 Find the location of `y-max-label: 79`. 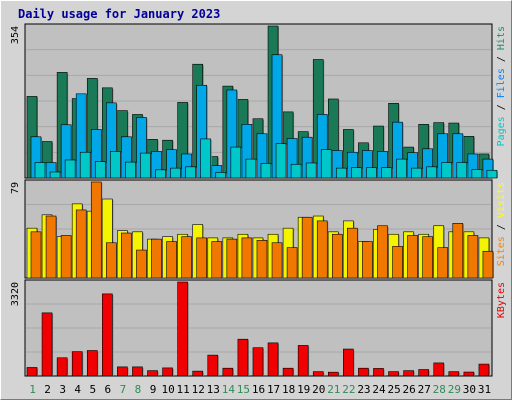

y-max-label: 79 is located at coordinates (15, 188).